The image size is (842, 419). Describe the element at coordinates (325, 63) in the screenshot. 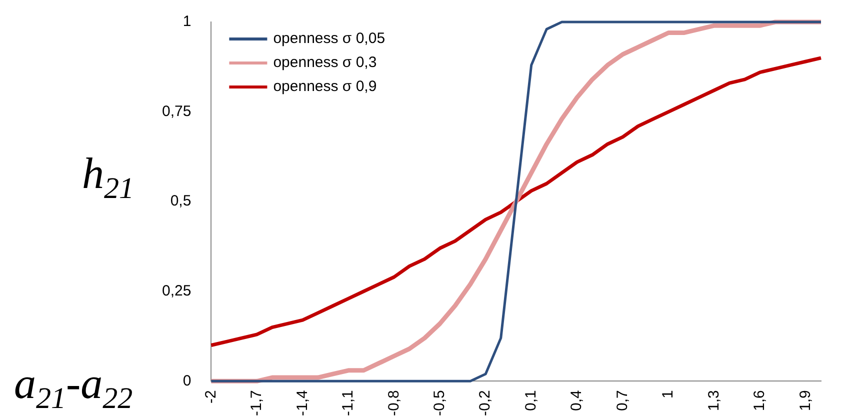

I see `legend-label: openness σ 0,3` at that location.